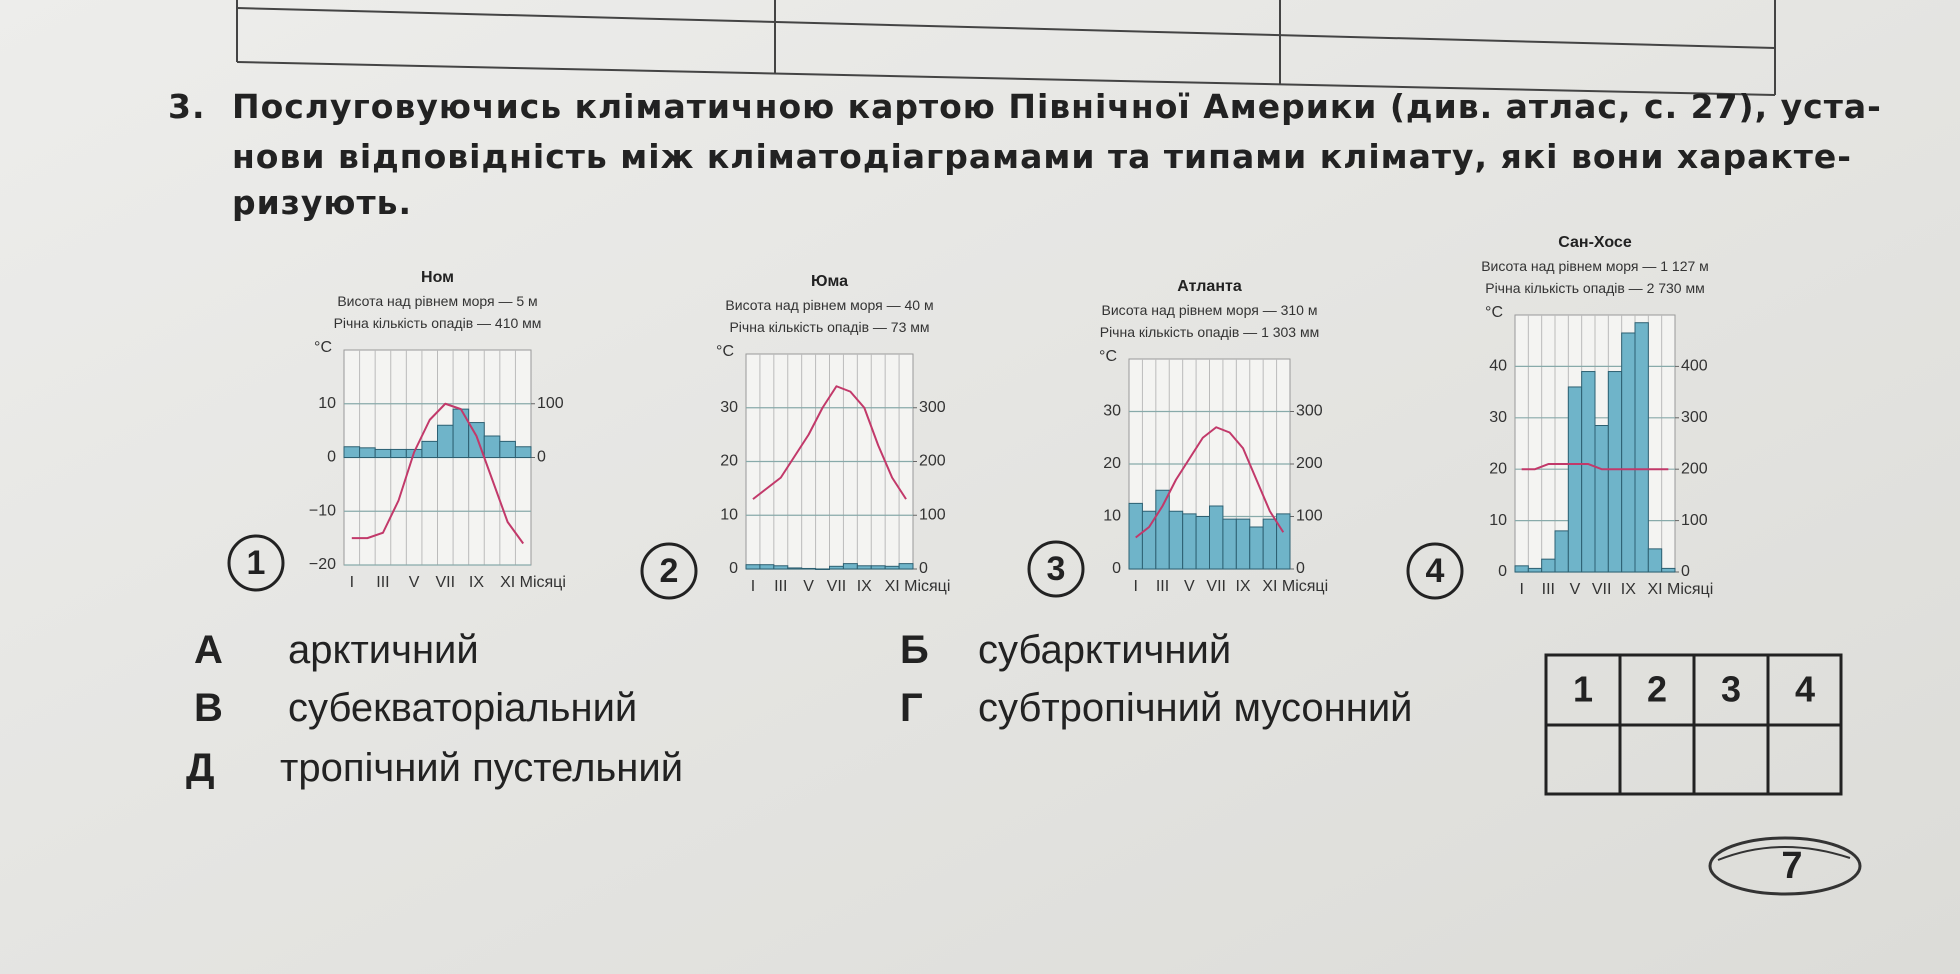 This screenshot has width=1960, height=974. What do you see at coordinates (200, 768) in the screenshot?
I see `option-letter: Д` at bounding box center [200, 768].